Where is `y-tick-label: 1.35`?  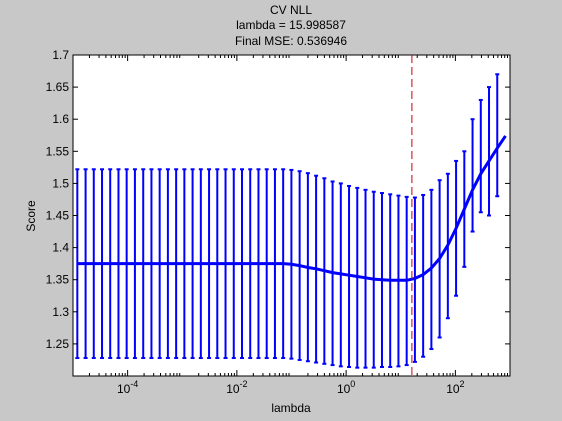
y-tick-label: 1.35 is located at coordinates (58, 280).